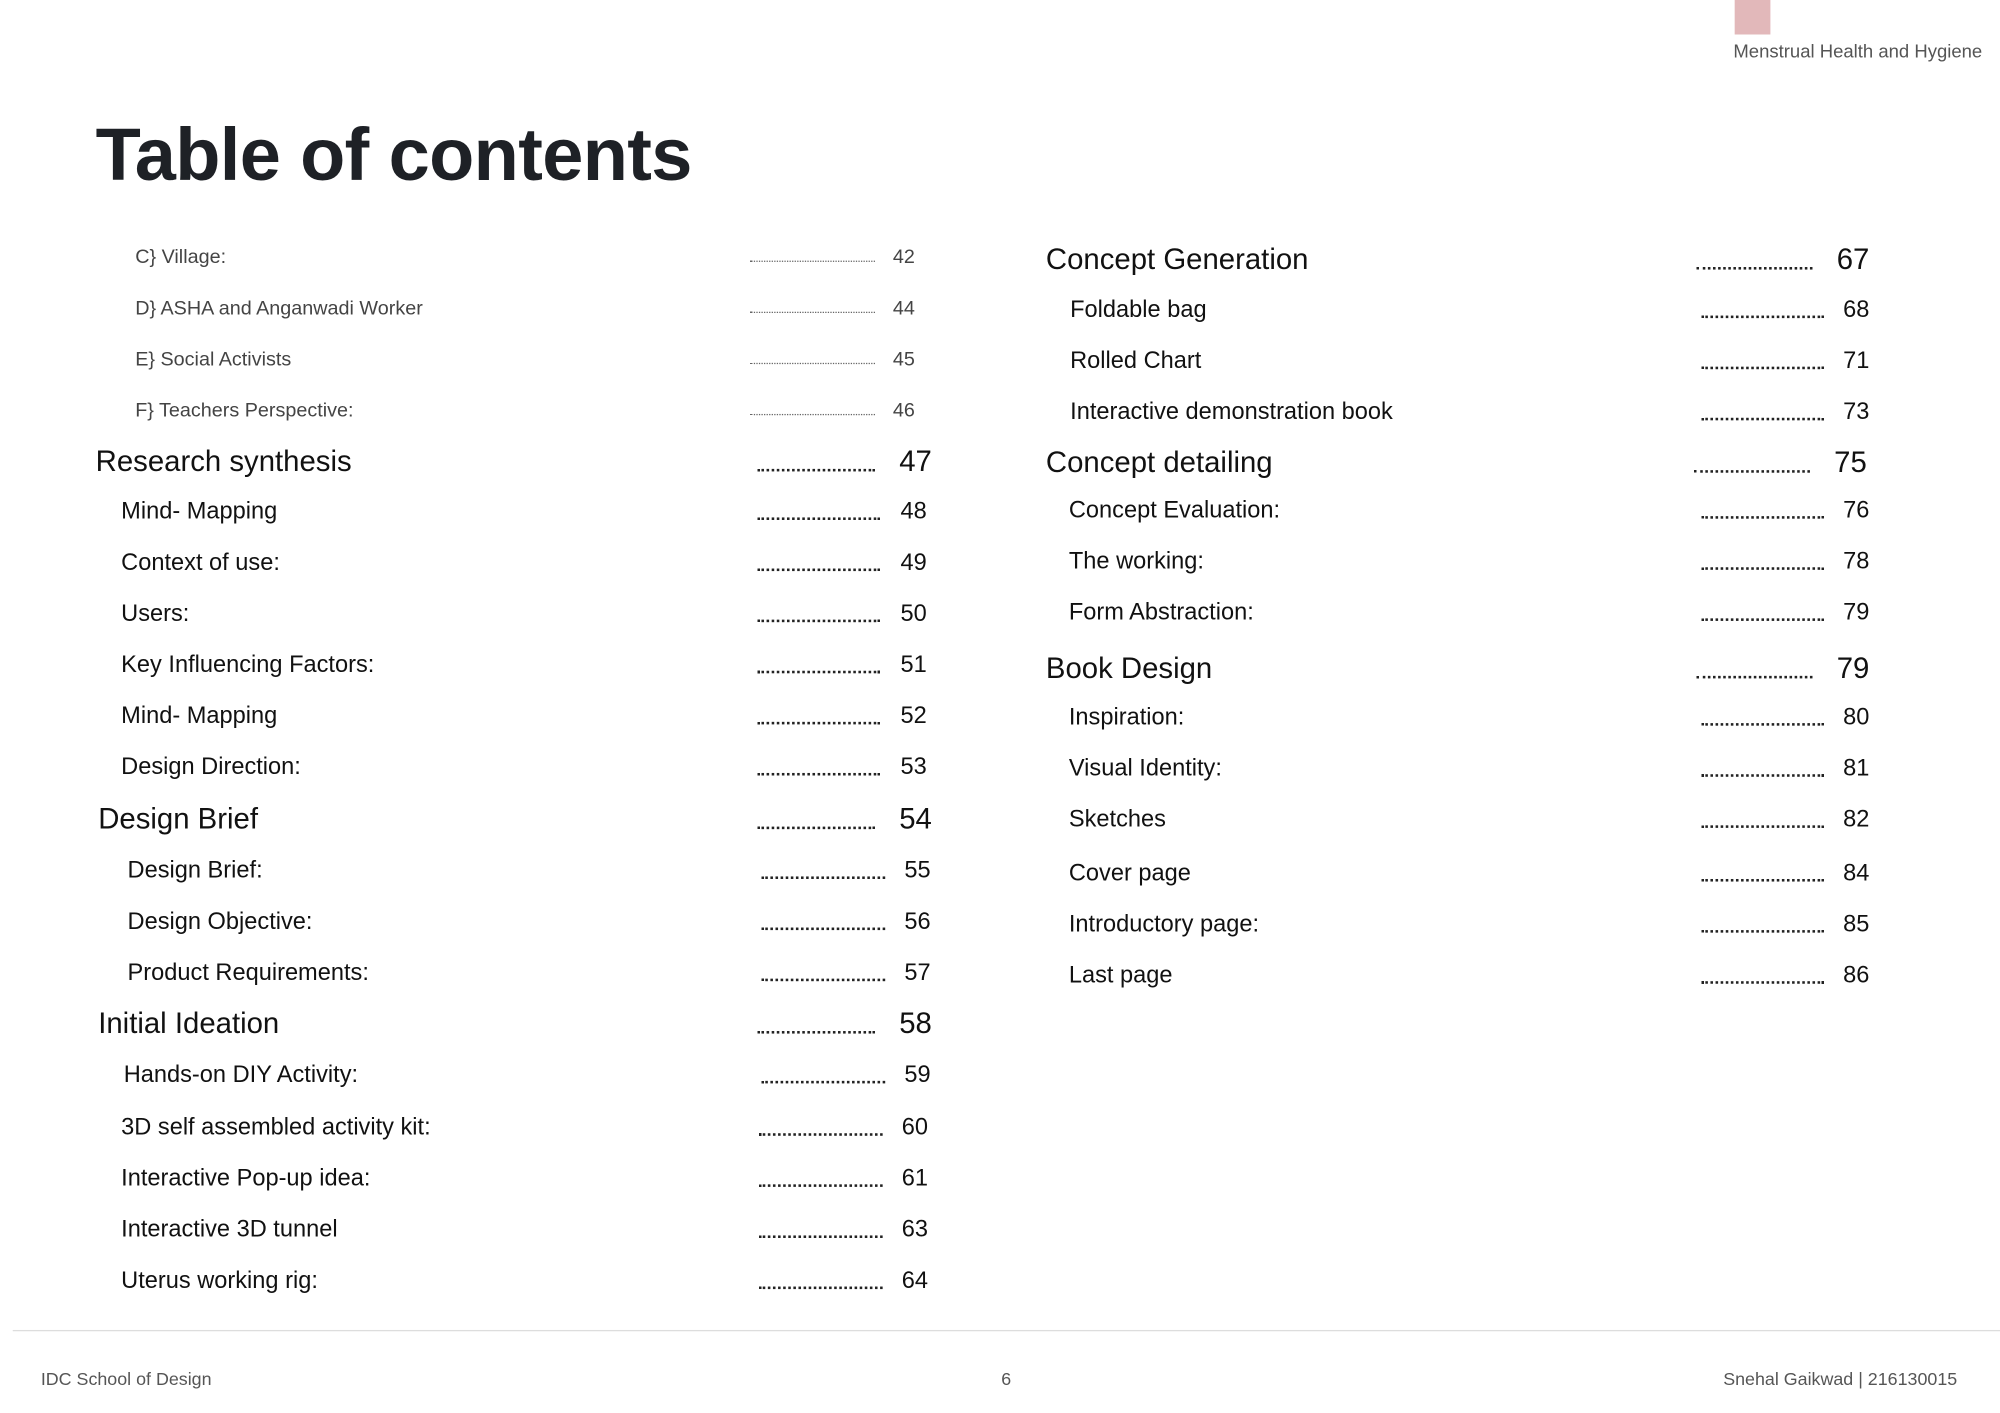 The image size is (2000, 1413). Describe the element at coordinates (213, 359) in the screenshot. I see `toc-entry-label: E} Social Activists` at that location.